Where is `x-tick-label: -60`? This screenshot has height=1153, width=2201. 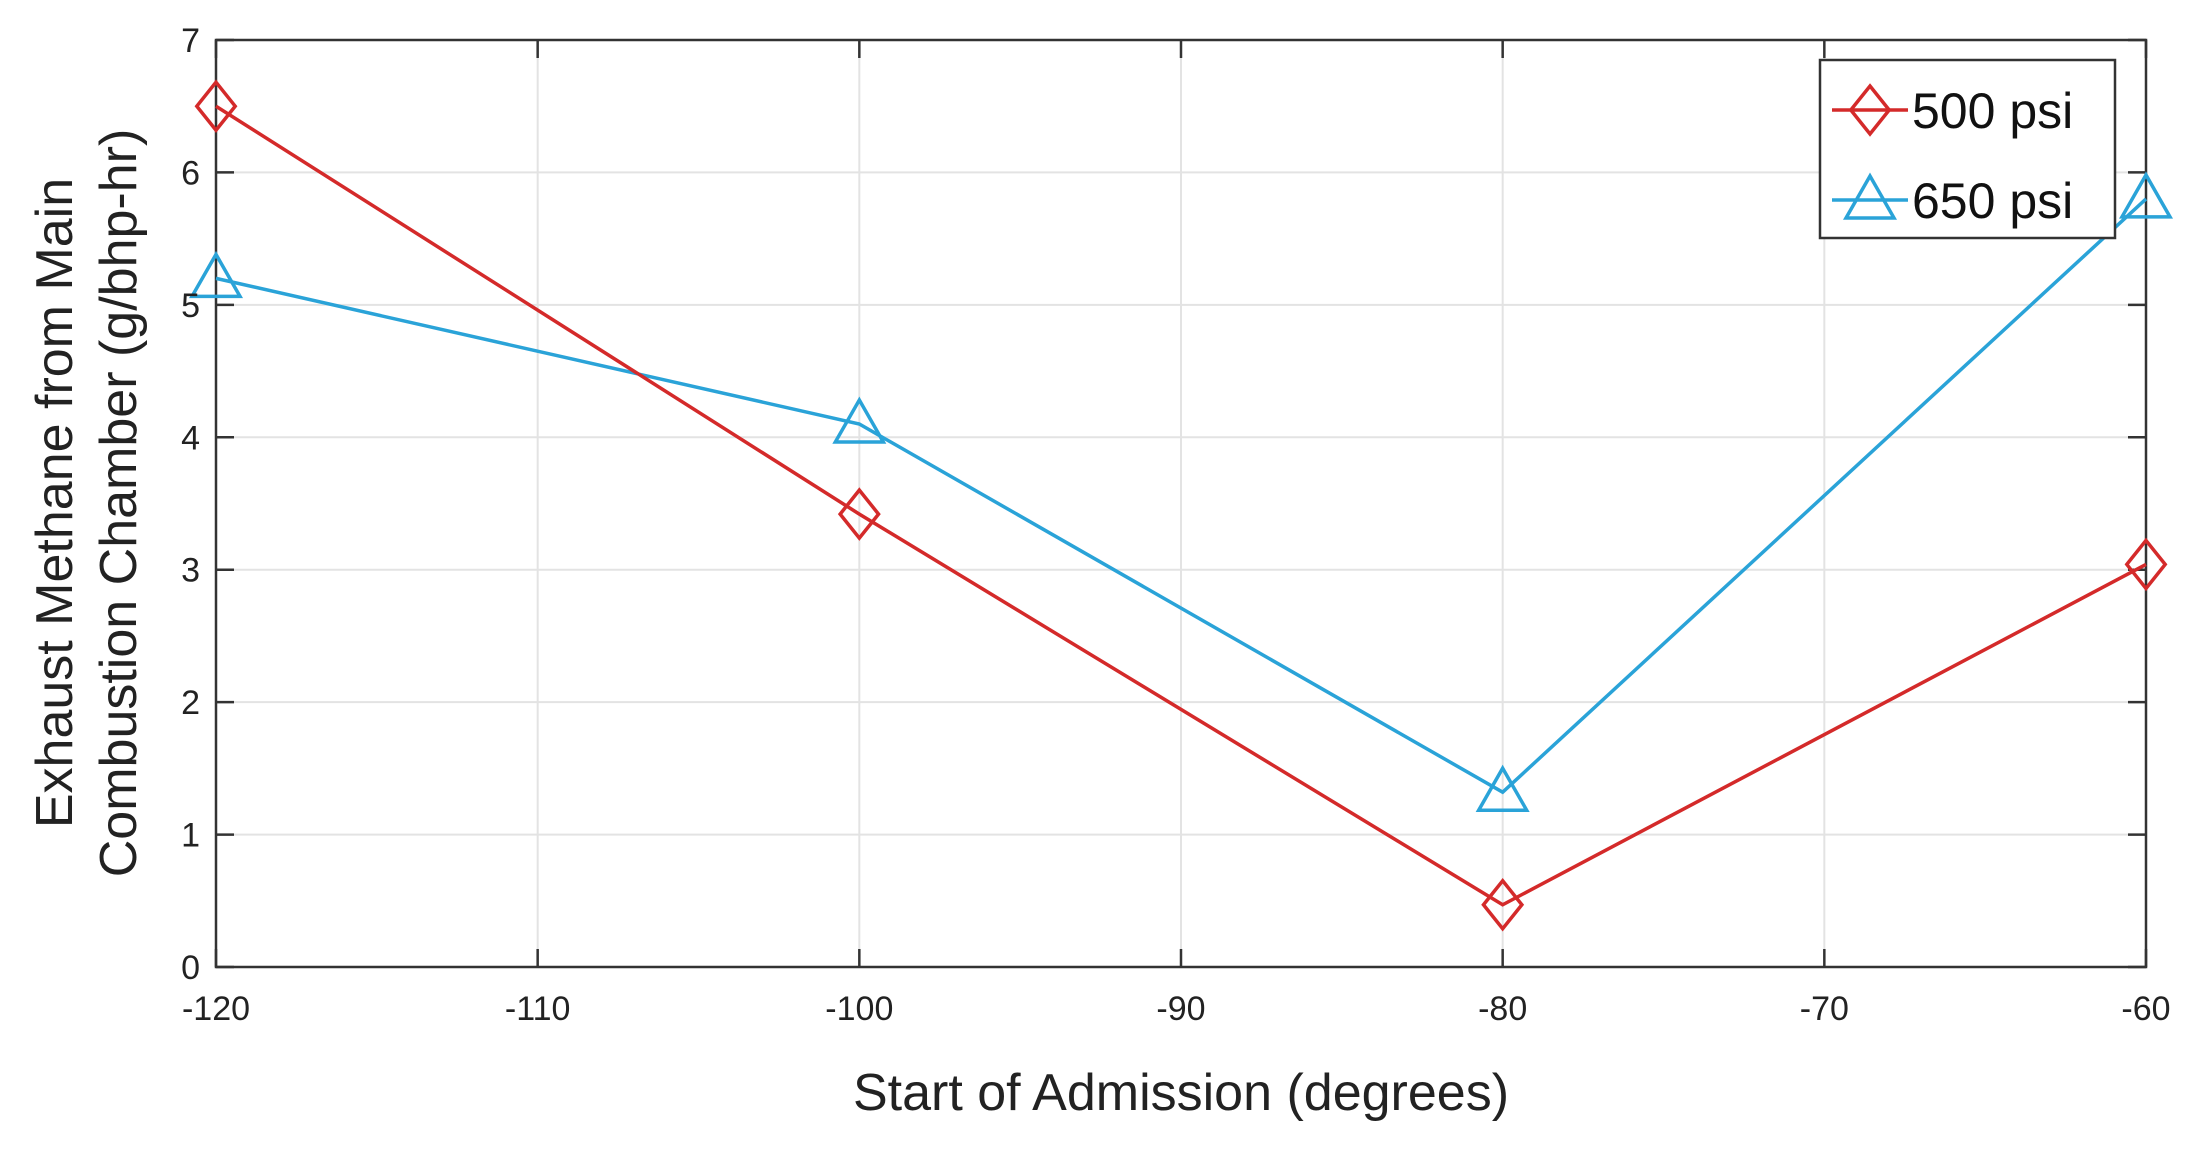 x-tick-label: -60 is located at coordinates (2145, 1009).